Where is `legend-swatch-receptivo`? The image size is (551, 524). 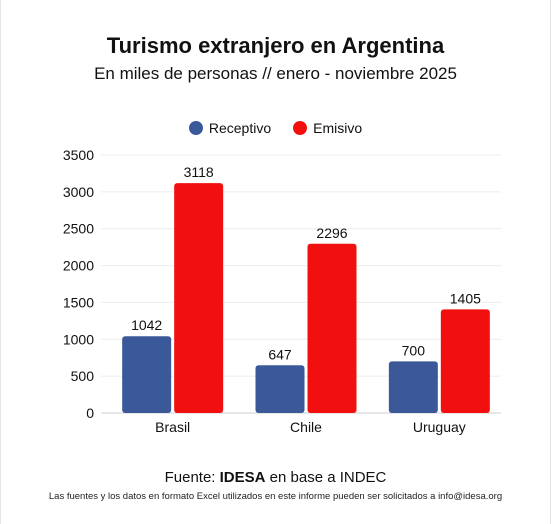
legend-swatch-receptivo is located at coordinates (195, 128).